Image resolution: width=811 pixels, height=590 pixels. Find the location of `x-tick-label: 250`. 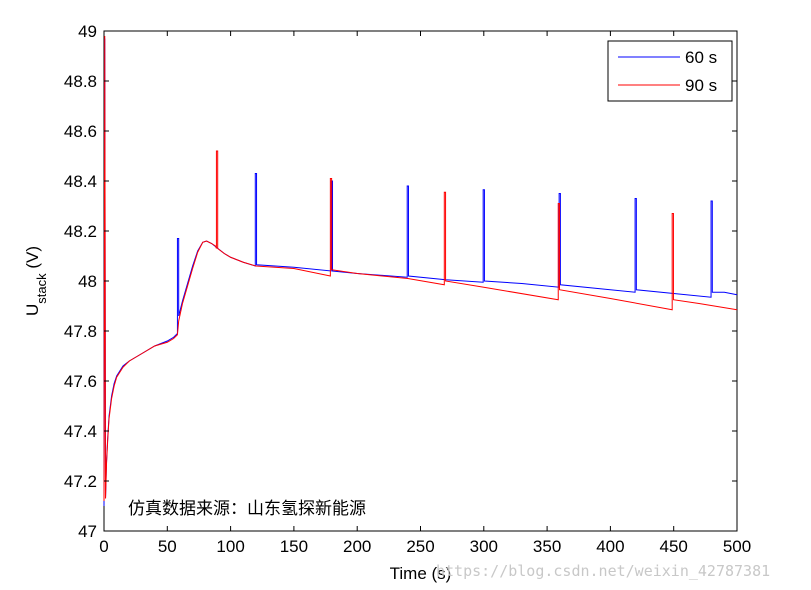

x-tick-label: 250 is located at coordinates (420, 546).